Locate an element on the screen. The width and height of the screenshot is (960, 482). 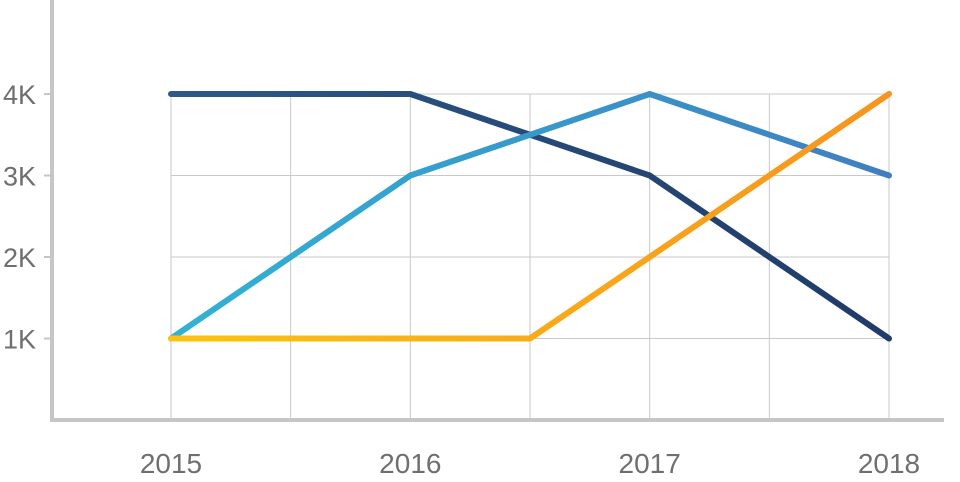
y-tick-label: 4K is located at coordinates (19, 95).